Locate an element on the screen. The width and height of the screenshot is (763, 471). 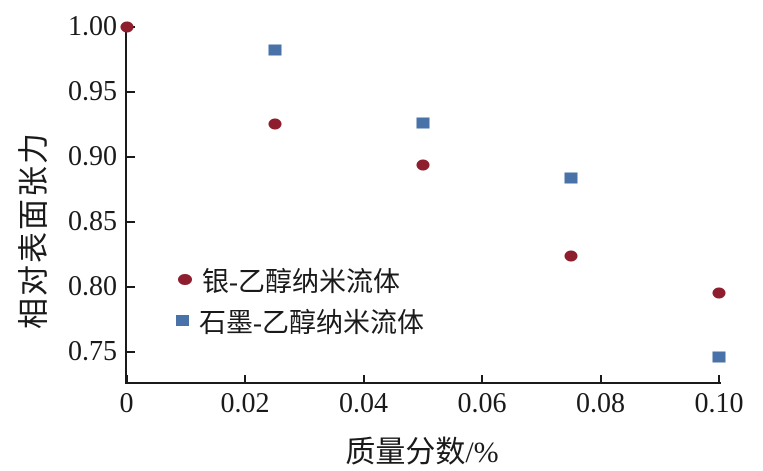
x-tick-label: 0.06 is located at coordinates (482, 403).